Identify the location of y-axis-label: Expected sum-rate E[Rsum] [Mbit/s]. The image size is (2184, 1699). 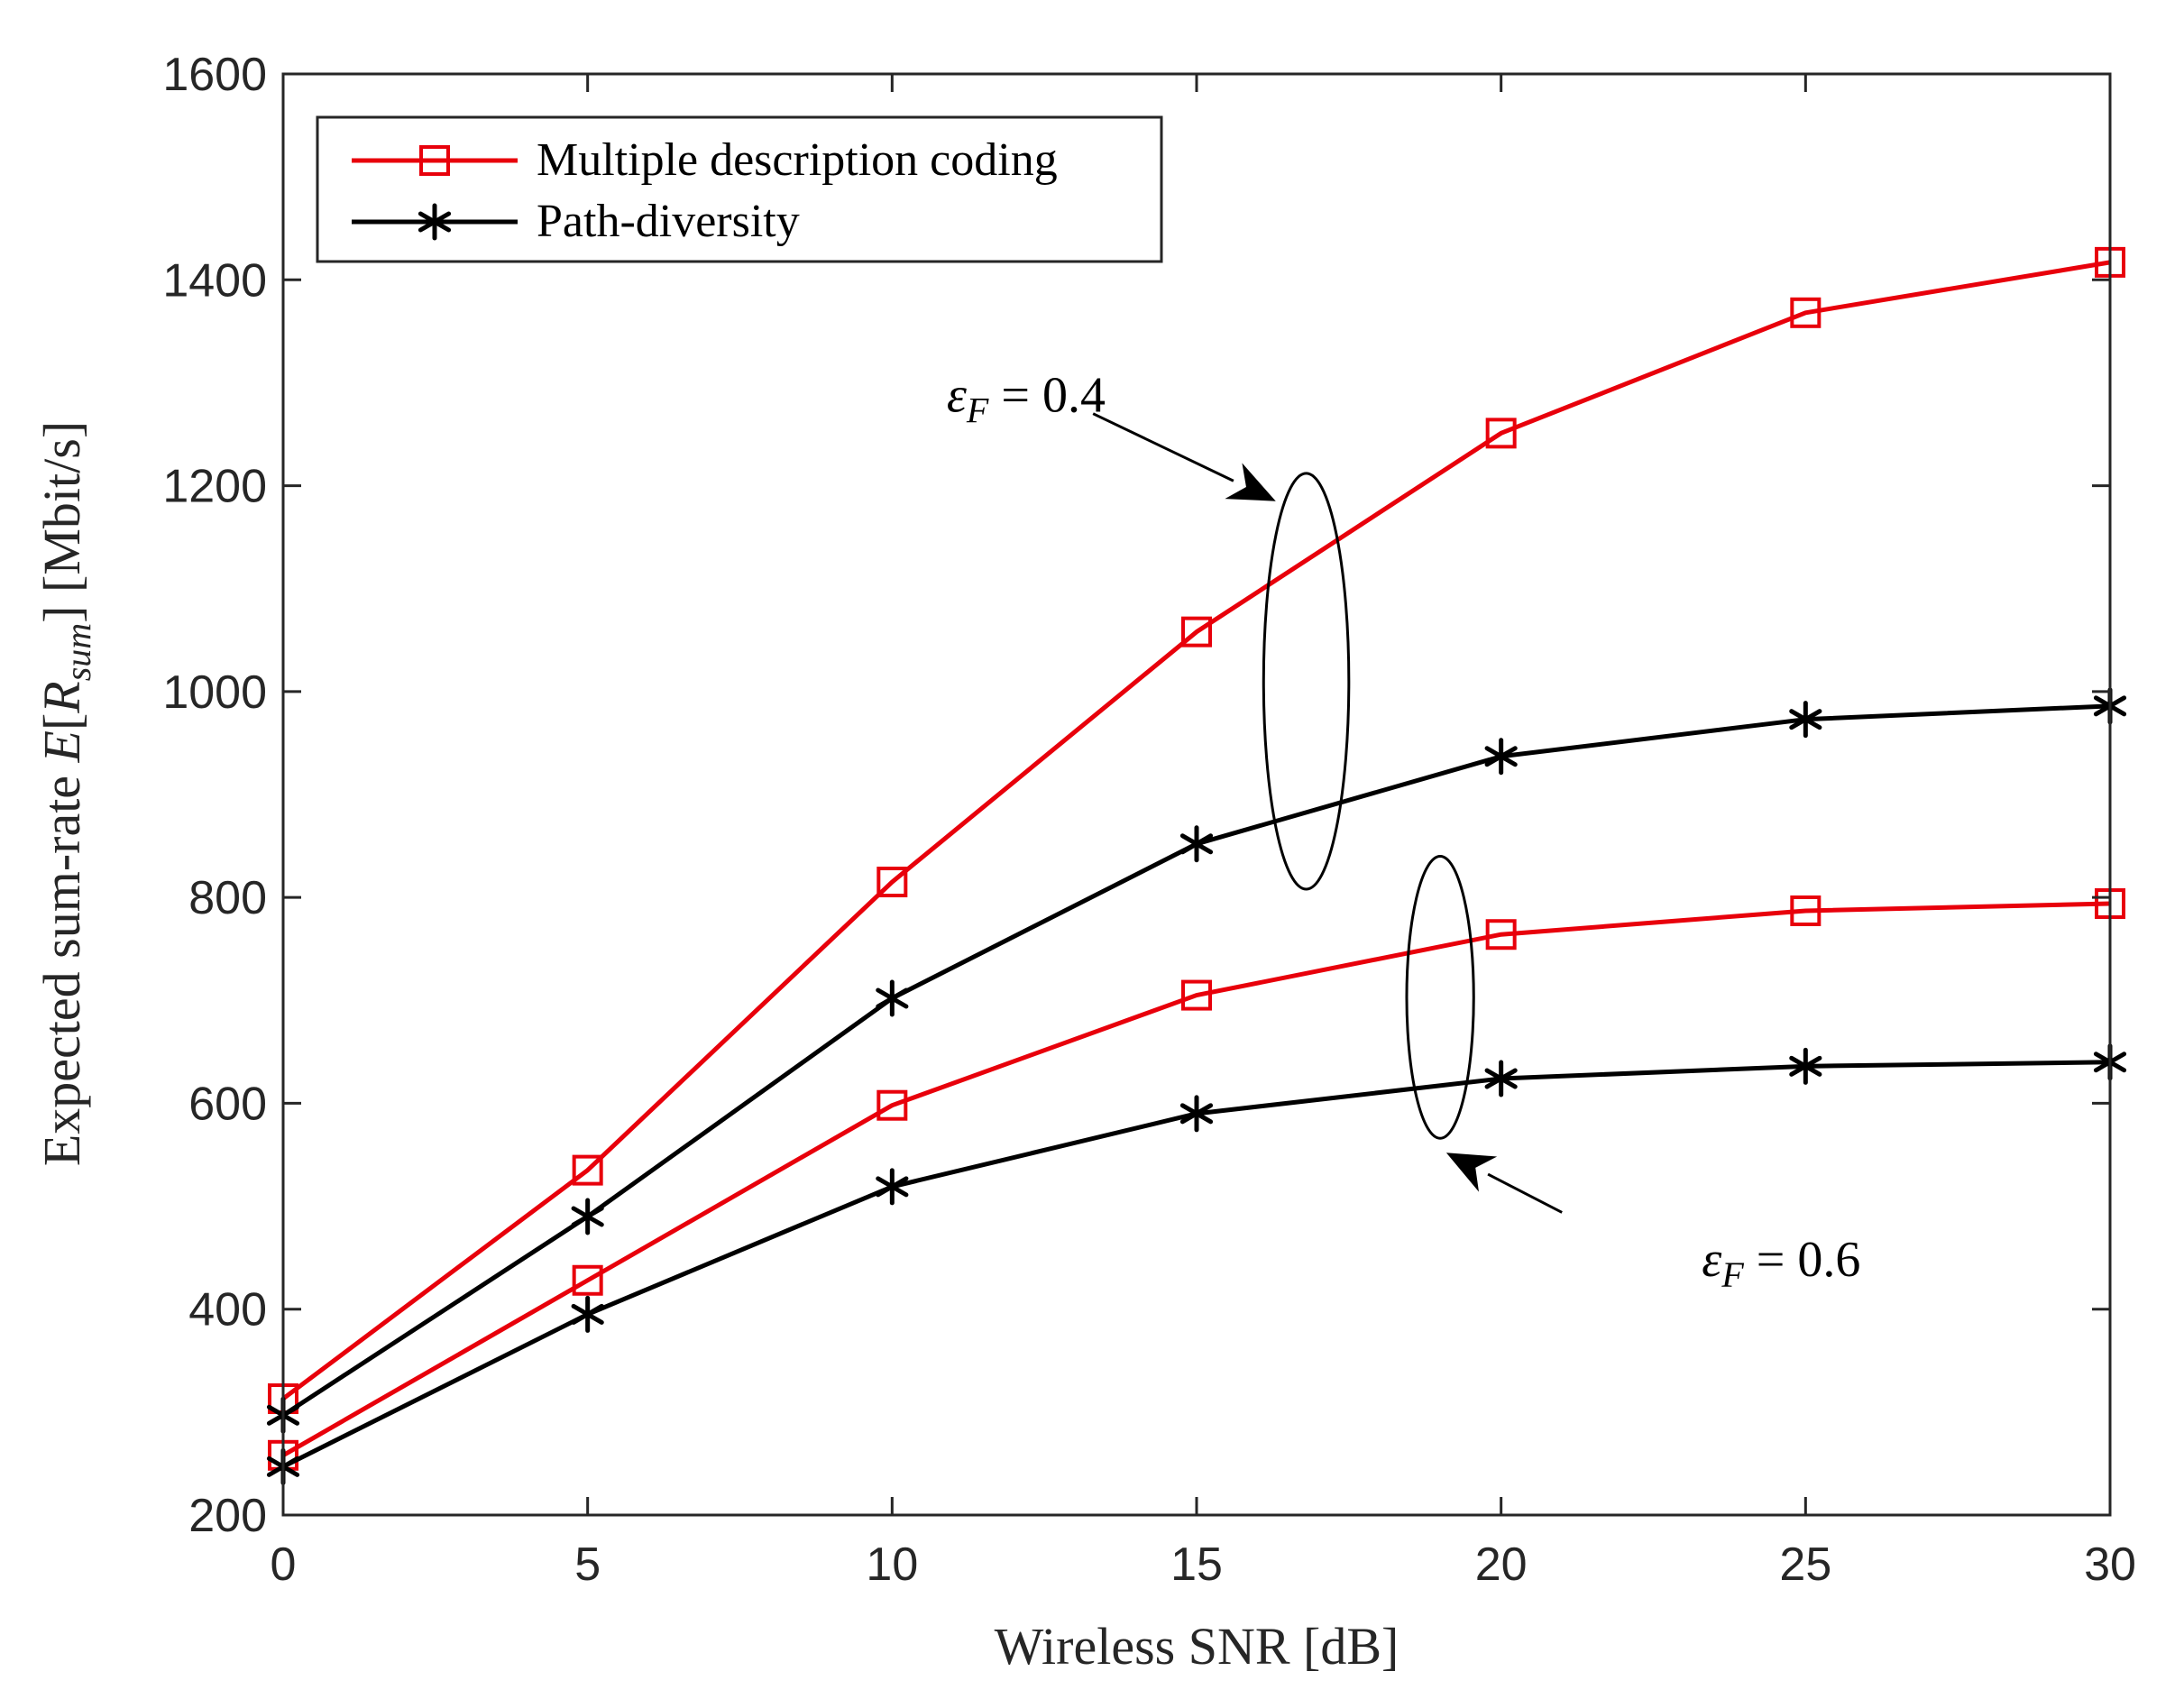
(65, 793).